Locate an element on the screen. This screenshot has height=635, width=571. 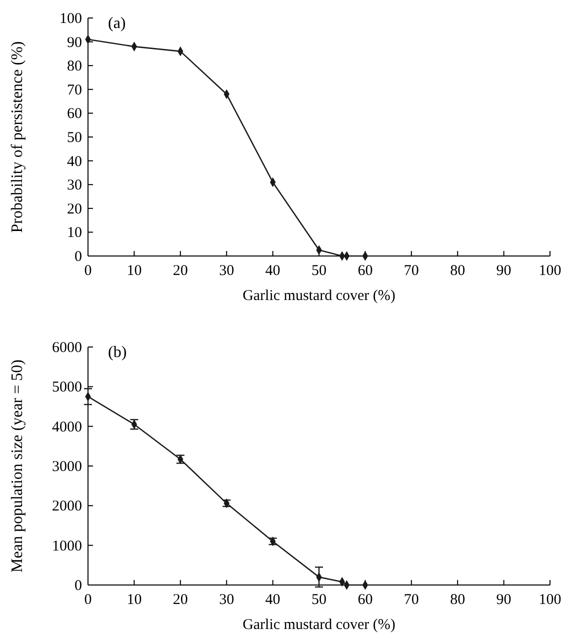
y-axis-title: Probability of persistence (%) is located at coordinates (17, 137).